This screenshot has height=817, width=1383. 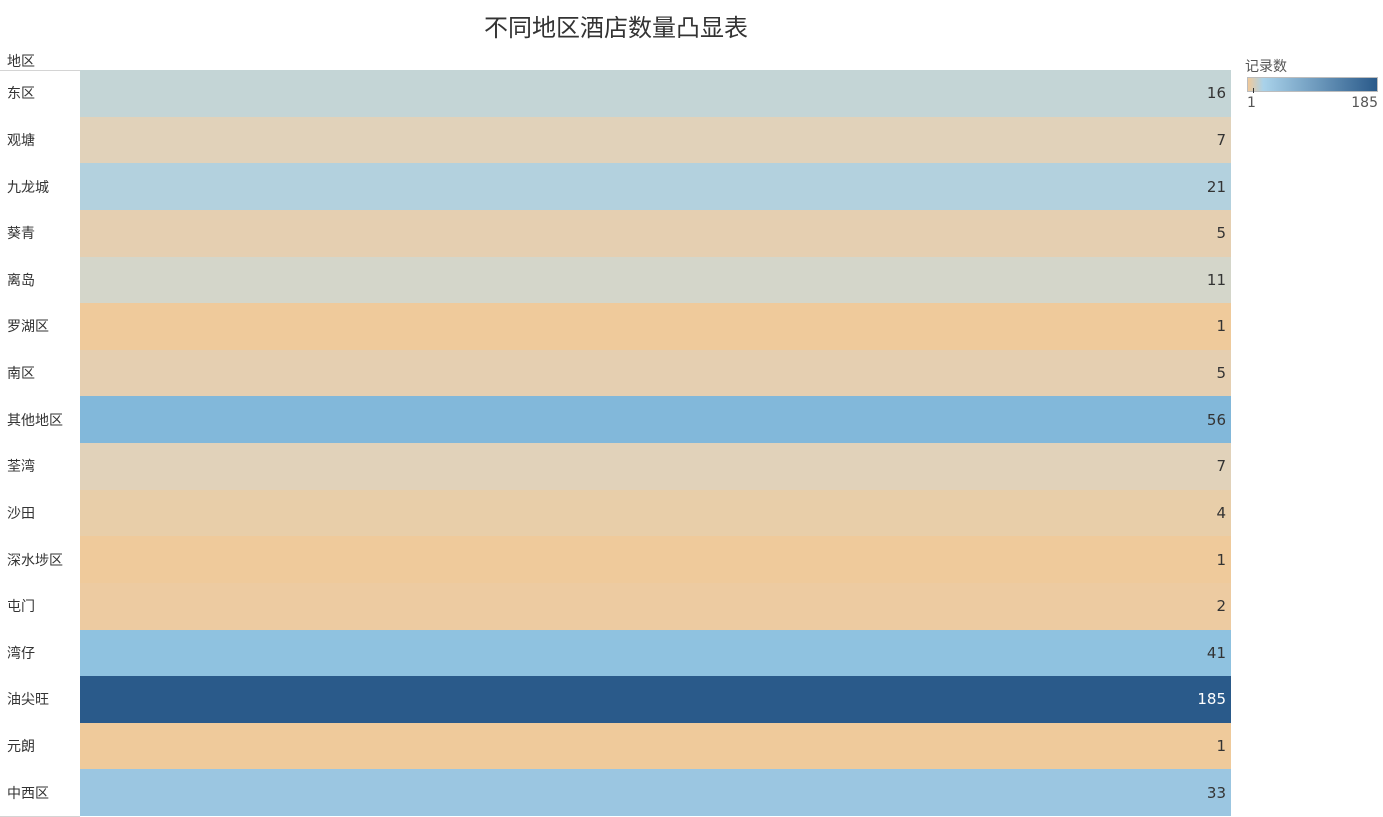 I want to click on table-row: 深水埗区 1, so click(x=615, y=559).